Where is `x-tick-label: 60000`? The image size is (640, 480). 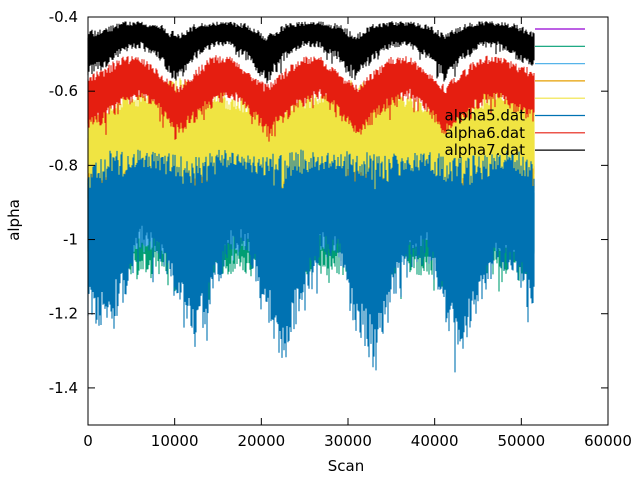
x-tick-label: 60000 is located at coordinates (608, 441).